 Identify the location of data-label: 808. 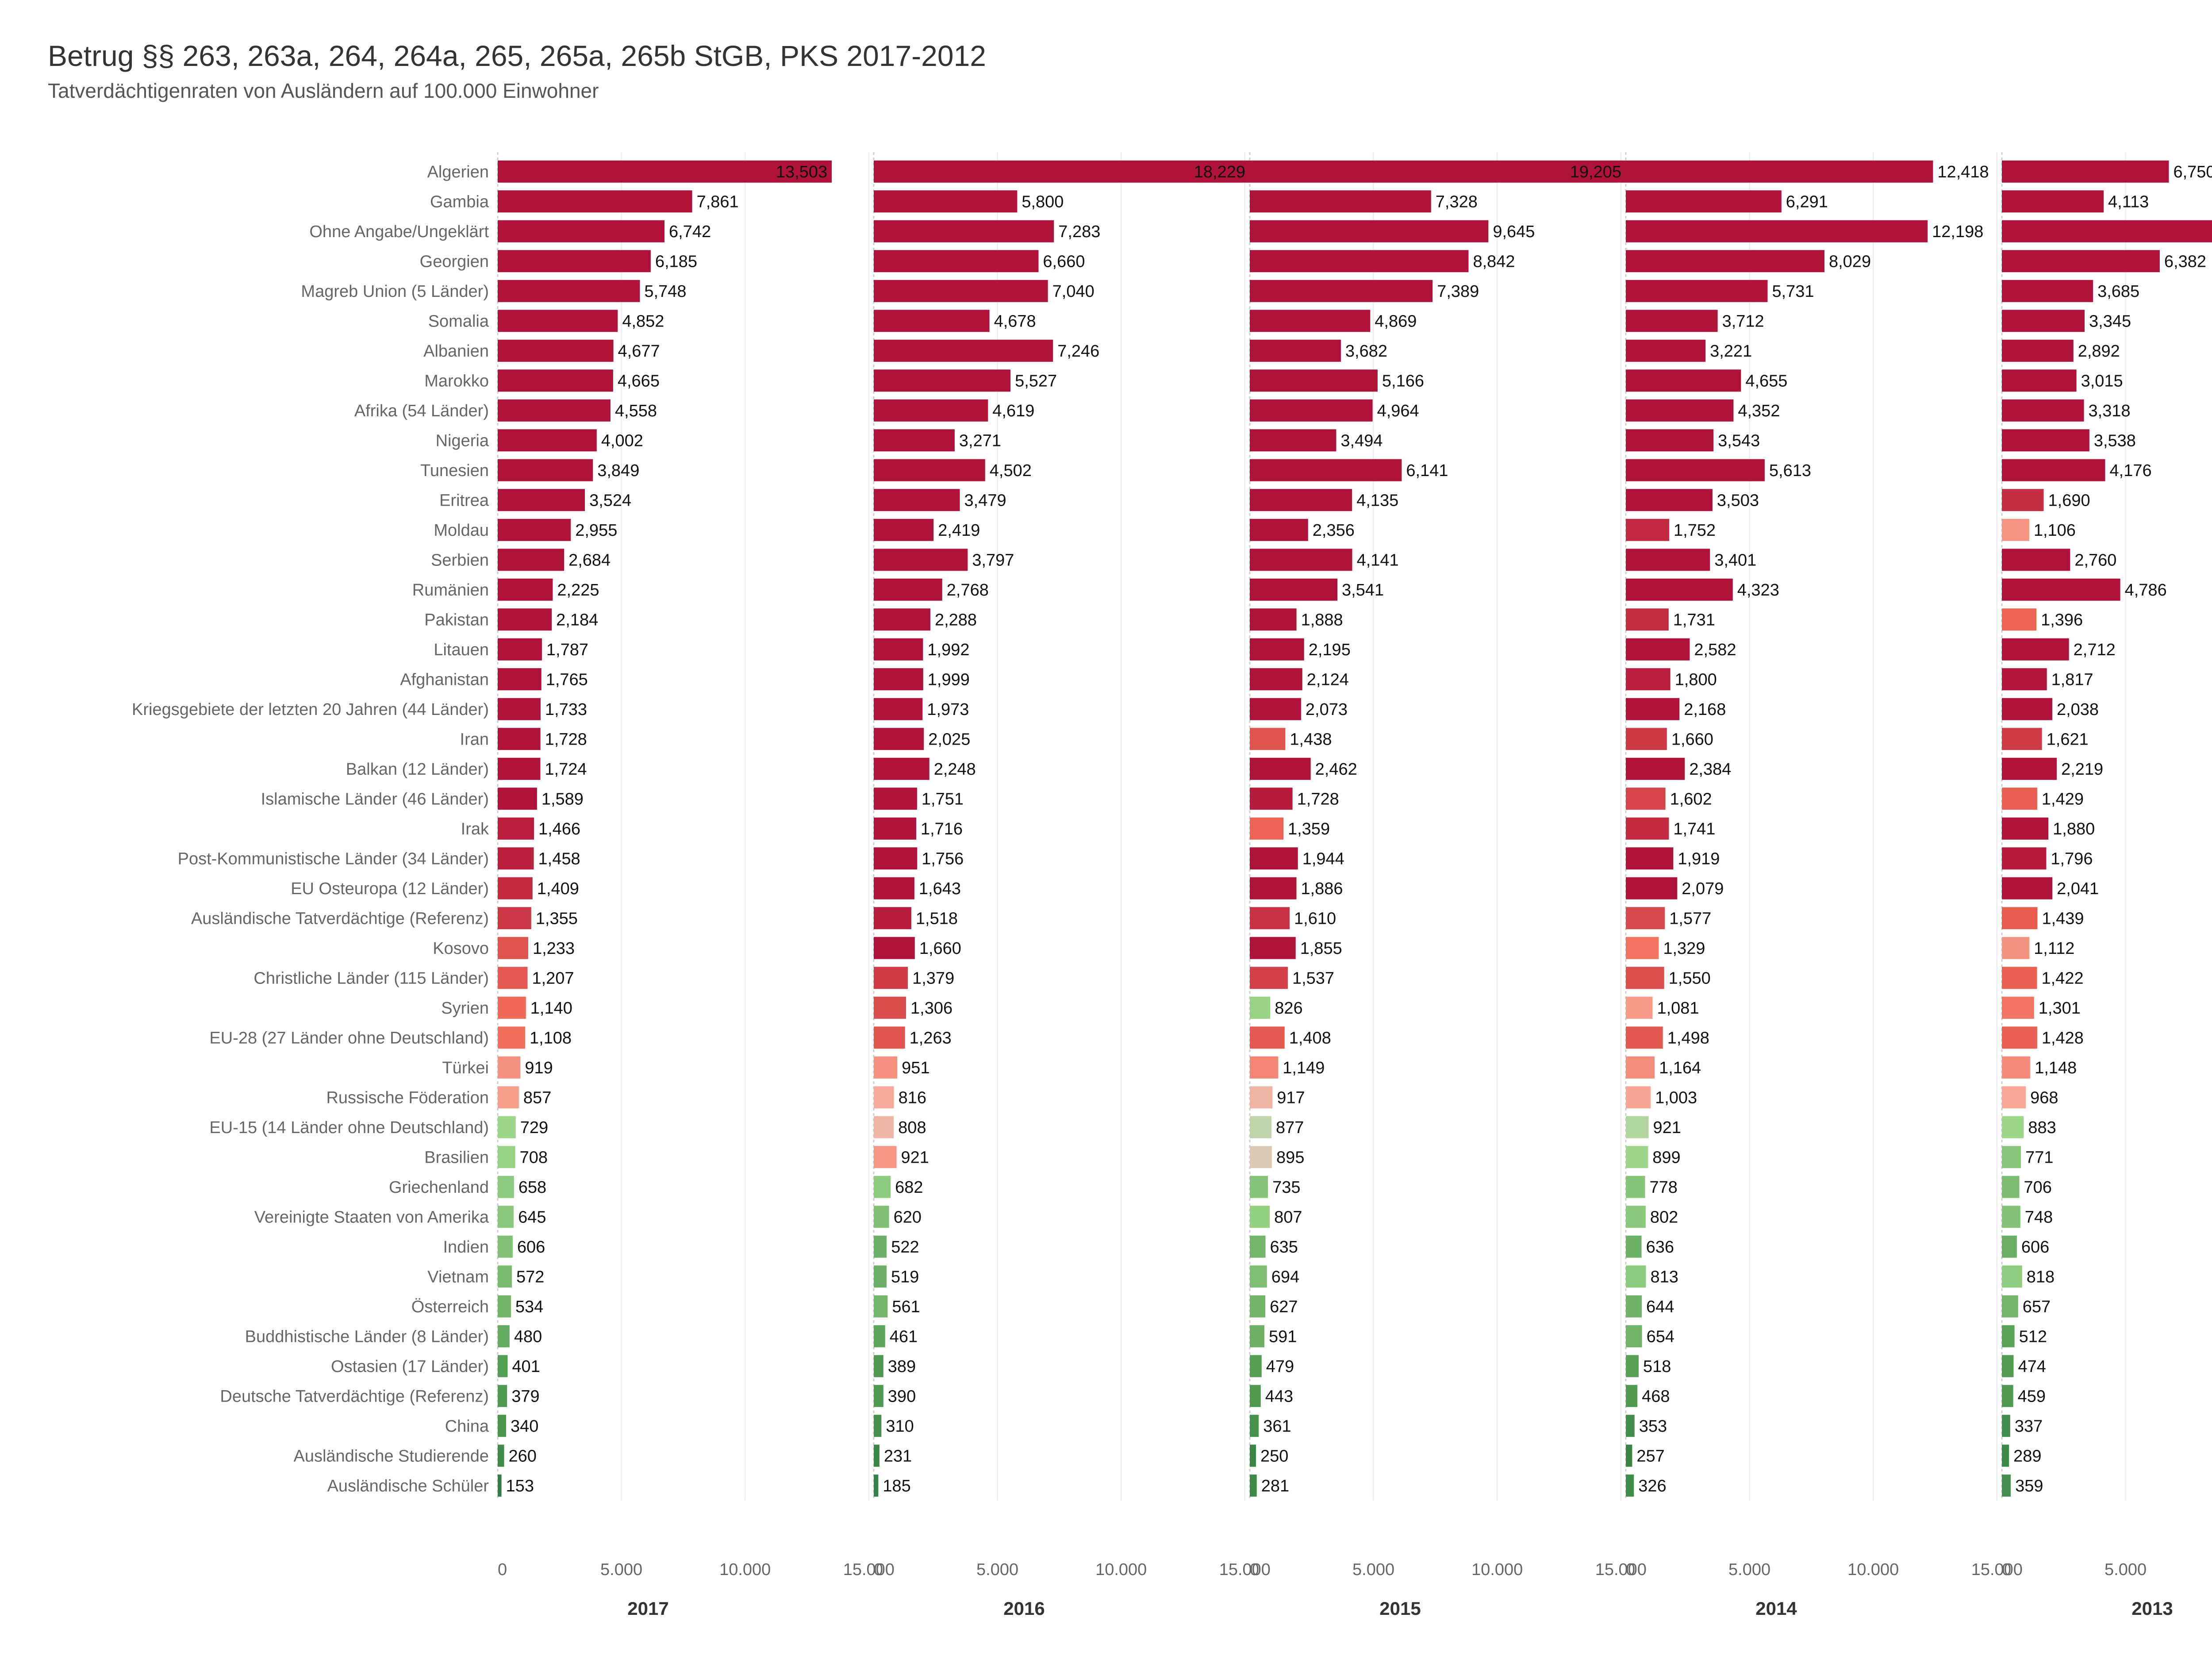
(912, 1127).